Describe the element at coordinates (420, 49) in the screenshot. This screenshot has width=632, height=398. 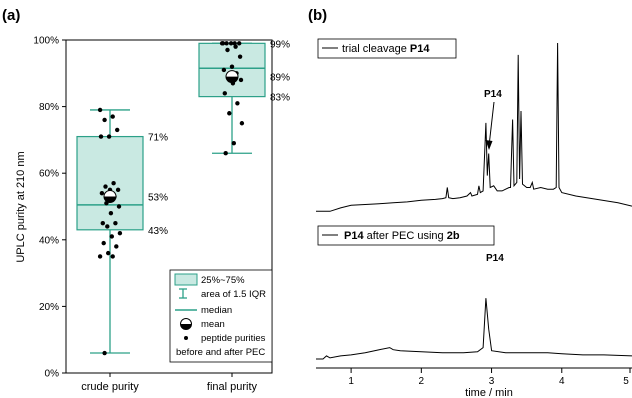
I see `trace1-legend-bold: P14` at that location.